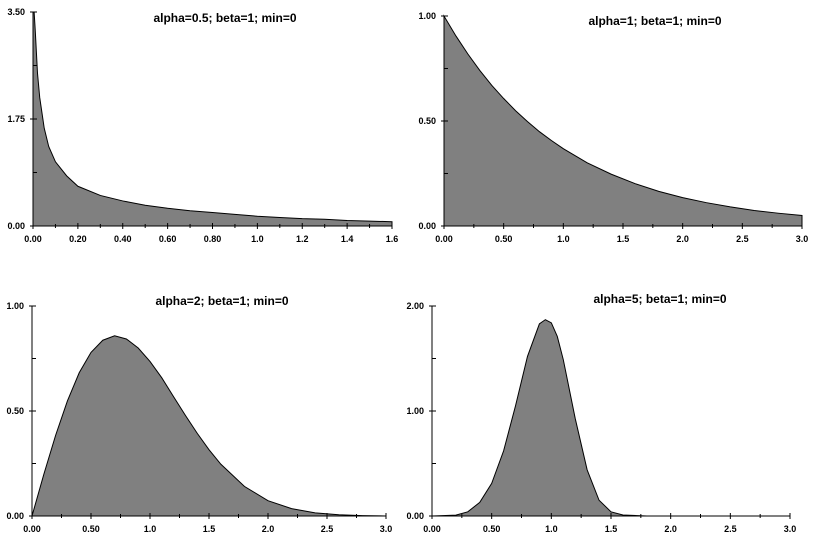  Describe the element at coordinates (221, 301) in the screenshot. I see `chart-title: alpha=2; beta=1; min=0` at that location.